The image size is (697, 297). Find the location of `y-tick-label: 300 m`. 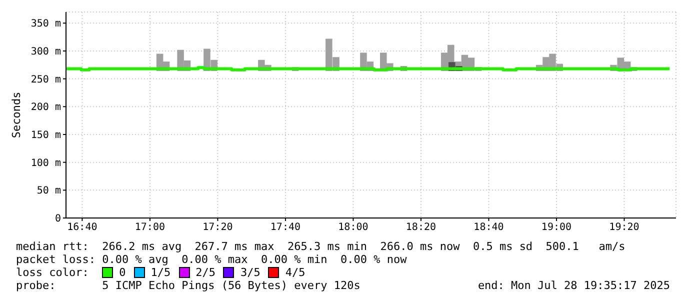

y-tick-label: 300 m is located at coordinates (45, 52).